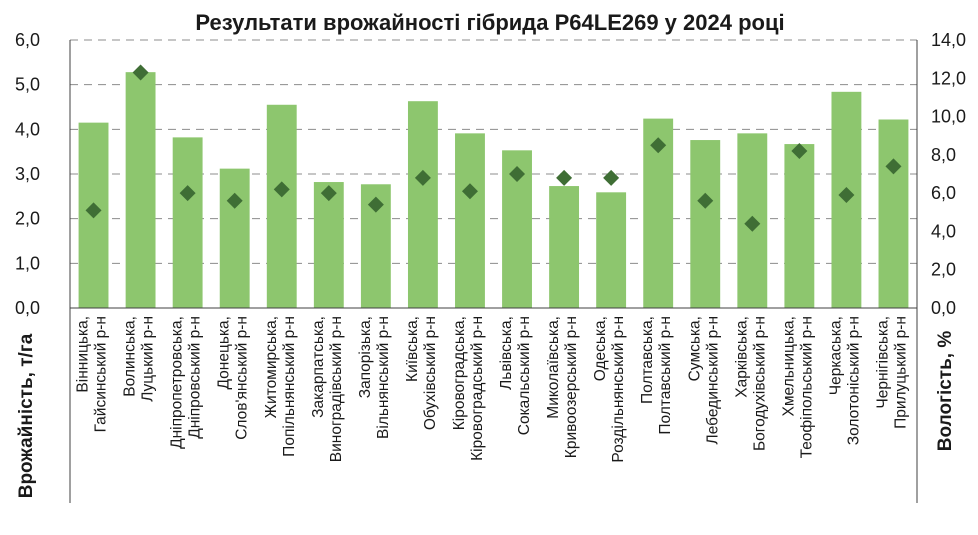  I want to click on right-tick-label: 0,0, so click(943, 308).